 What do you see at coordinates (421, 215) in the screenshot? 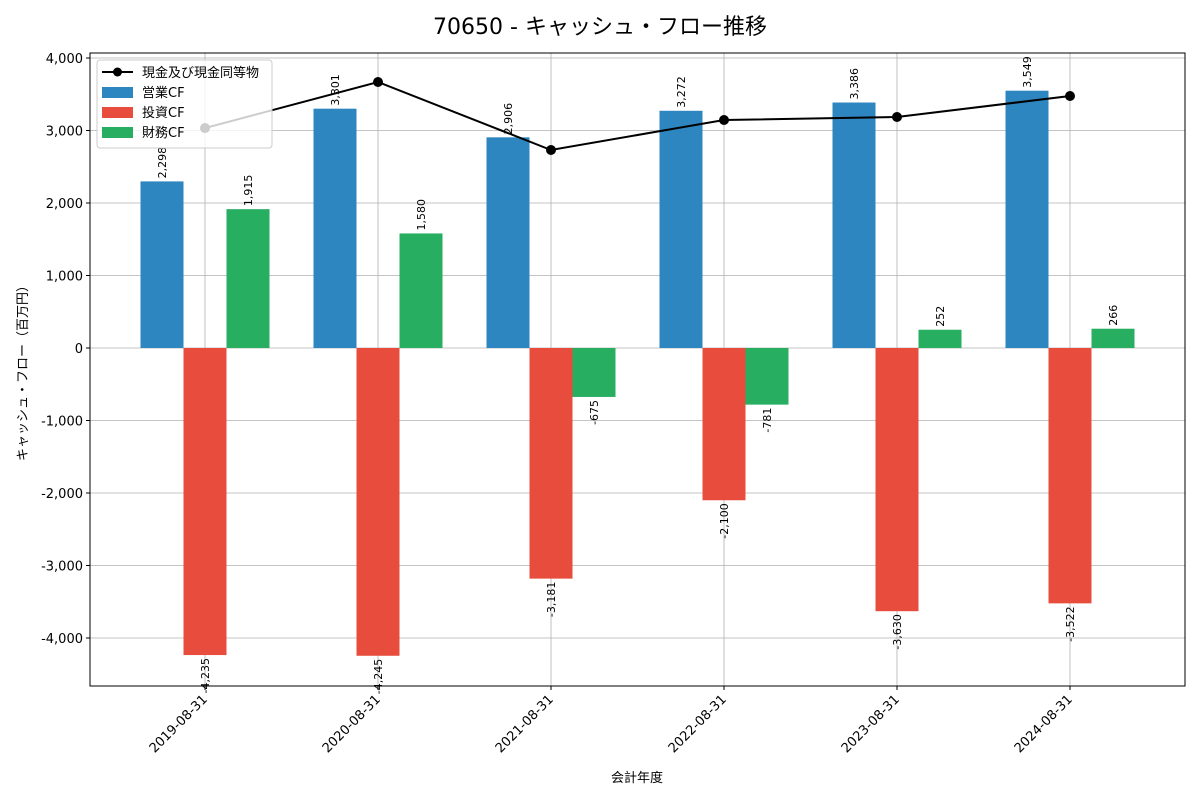
I see `data-label: 1,580` at bounding box center [421, 215].